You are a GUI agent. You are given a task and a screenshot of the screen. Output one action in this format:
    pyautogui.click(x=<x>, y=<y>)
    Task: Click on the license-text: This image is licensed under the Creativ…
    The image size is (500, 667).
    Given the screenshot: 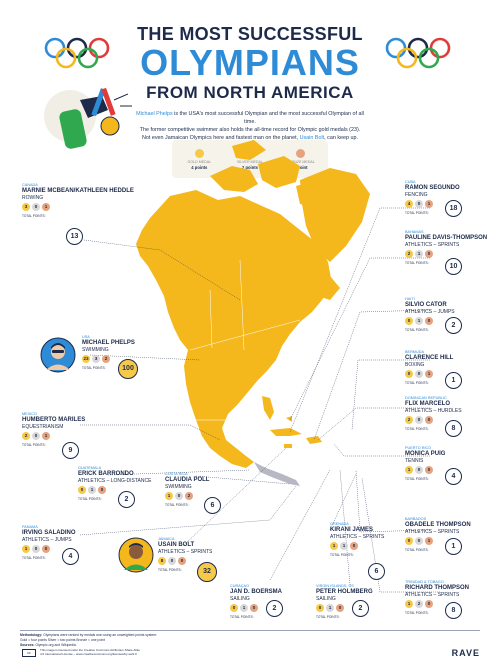 What is the action you would take?
    pyautogui.click(x=90, y=652)
    